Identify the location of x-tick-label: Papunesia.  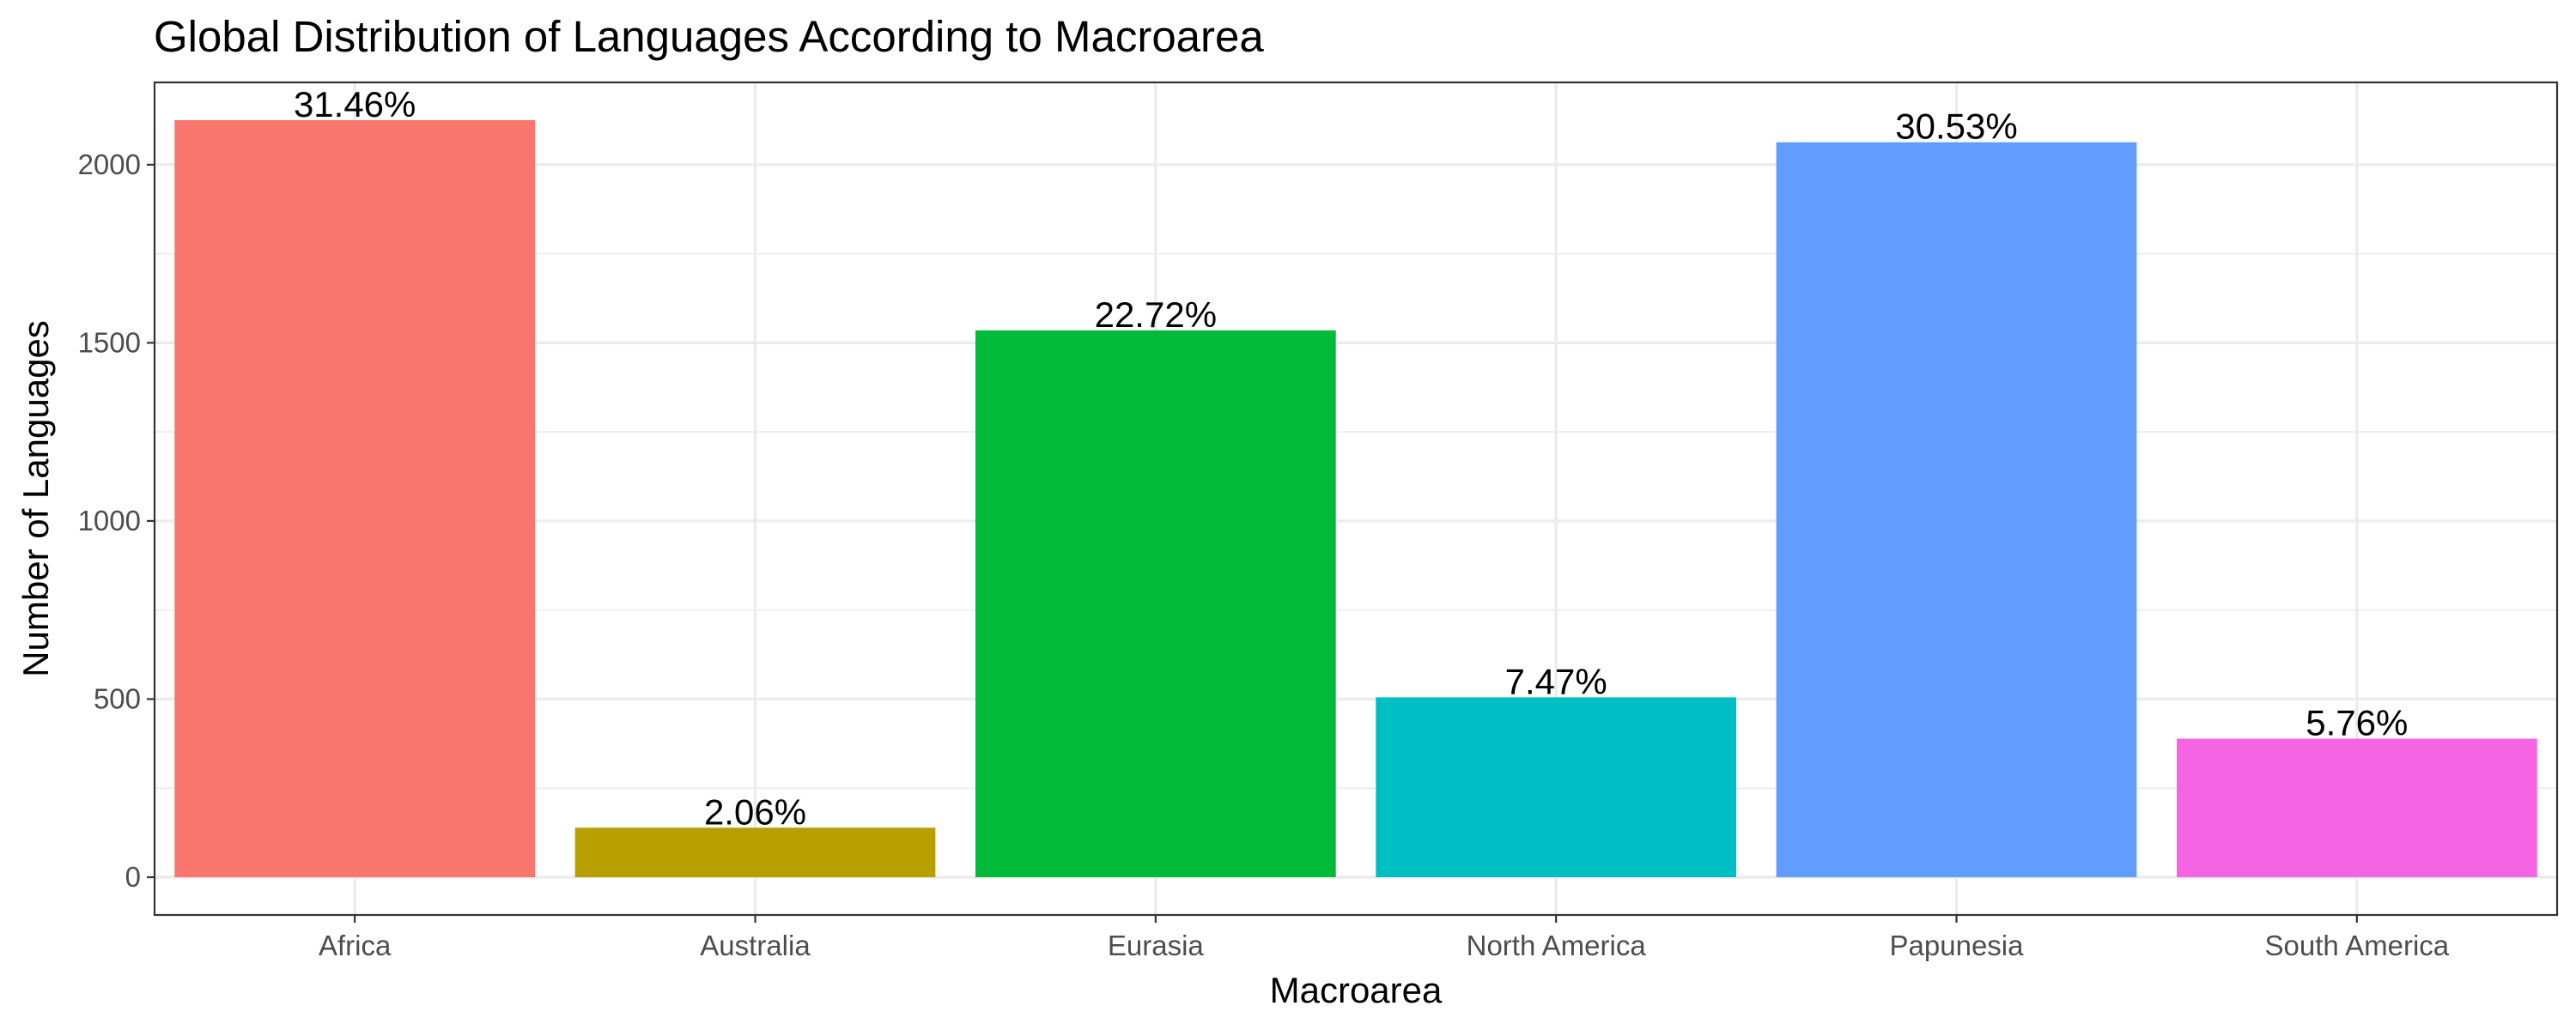
(1958, 945).